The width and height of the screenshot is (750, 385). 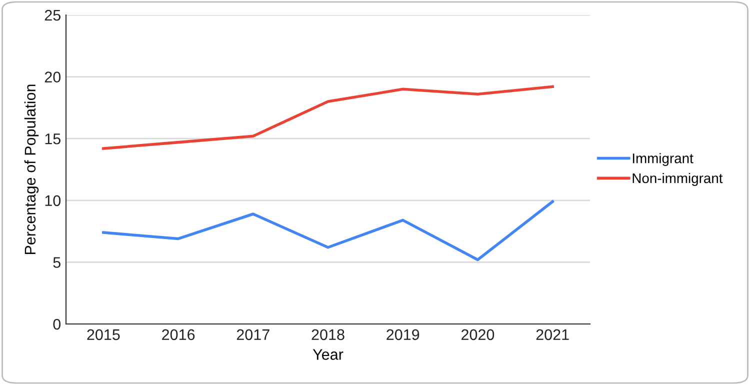 What do you see at coordinates (677, 179) in the screenshot?
I see `legend-label: Non-immigrant` at bounding box center [677, 179].